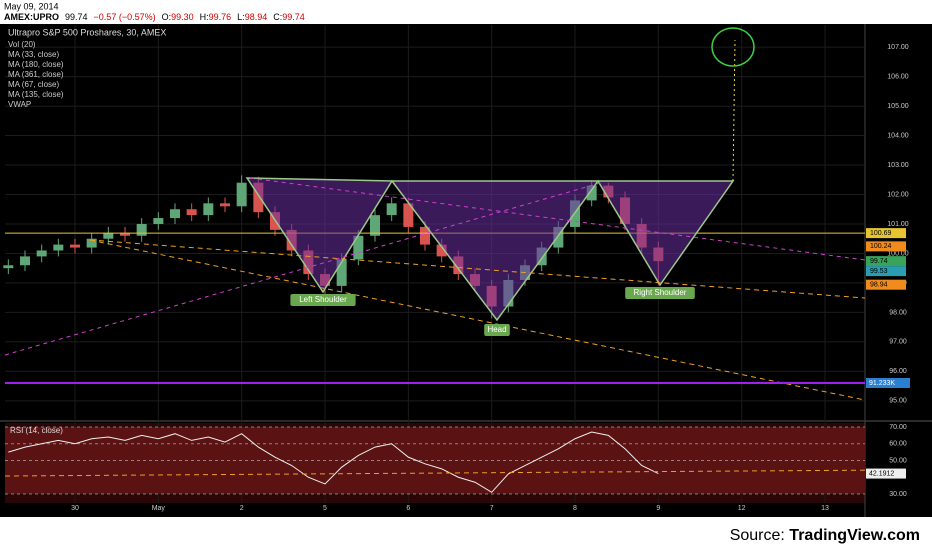 This screenshot has width=932, height=555. Describe the element at coordinates (159, 508) in the screenshot. I see `x-tick-label: May` at that location.